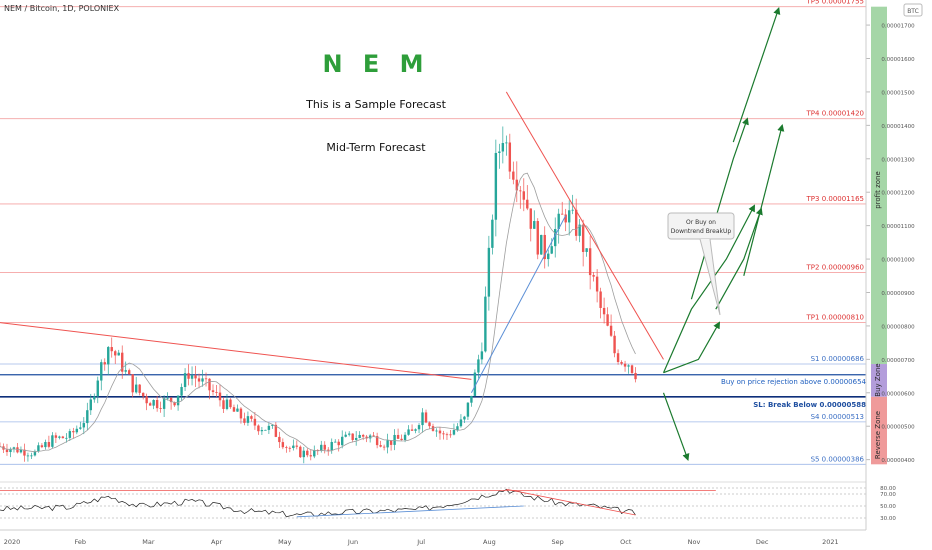 The width and height of the screenshot is (932, 550). I want to click on y-tick-label-3: 0.00001400, so click(898, 127).